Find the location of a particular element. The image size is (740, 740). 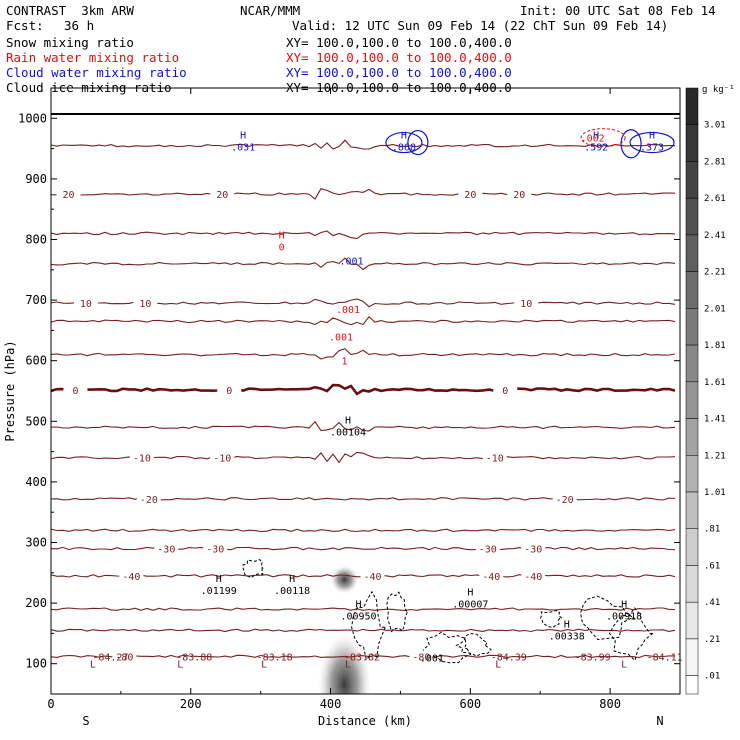

x-tick-label: 800 is located at coordinates (610, 704).